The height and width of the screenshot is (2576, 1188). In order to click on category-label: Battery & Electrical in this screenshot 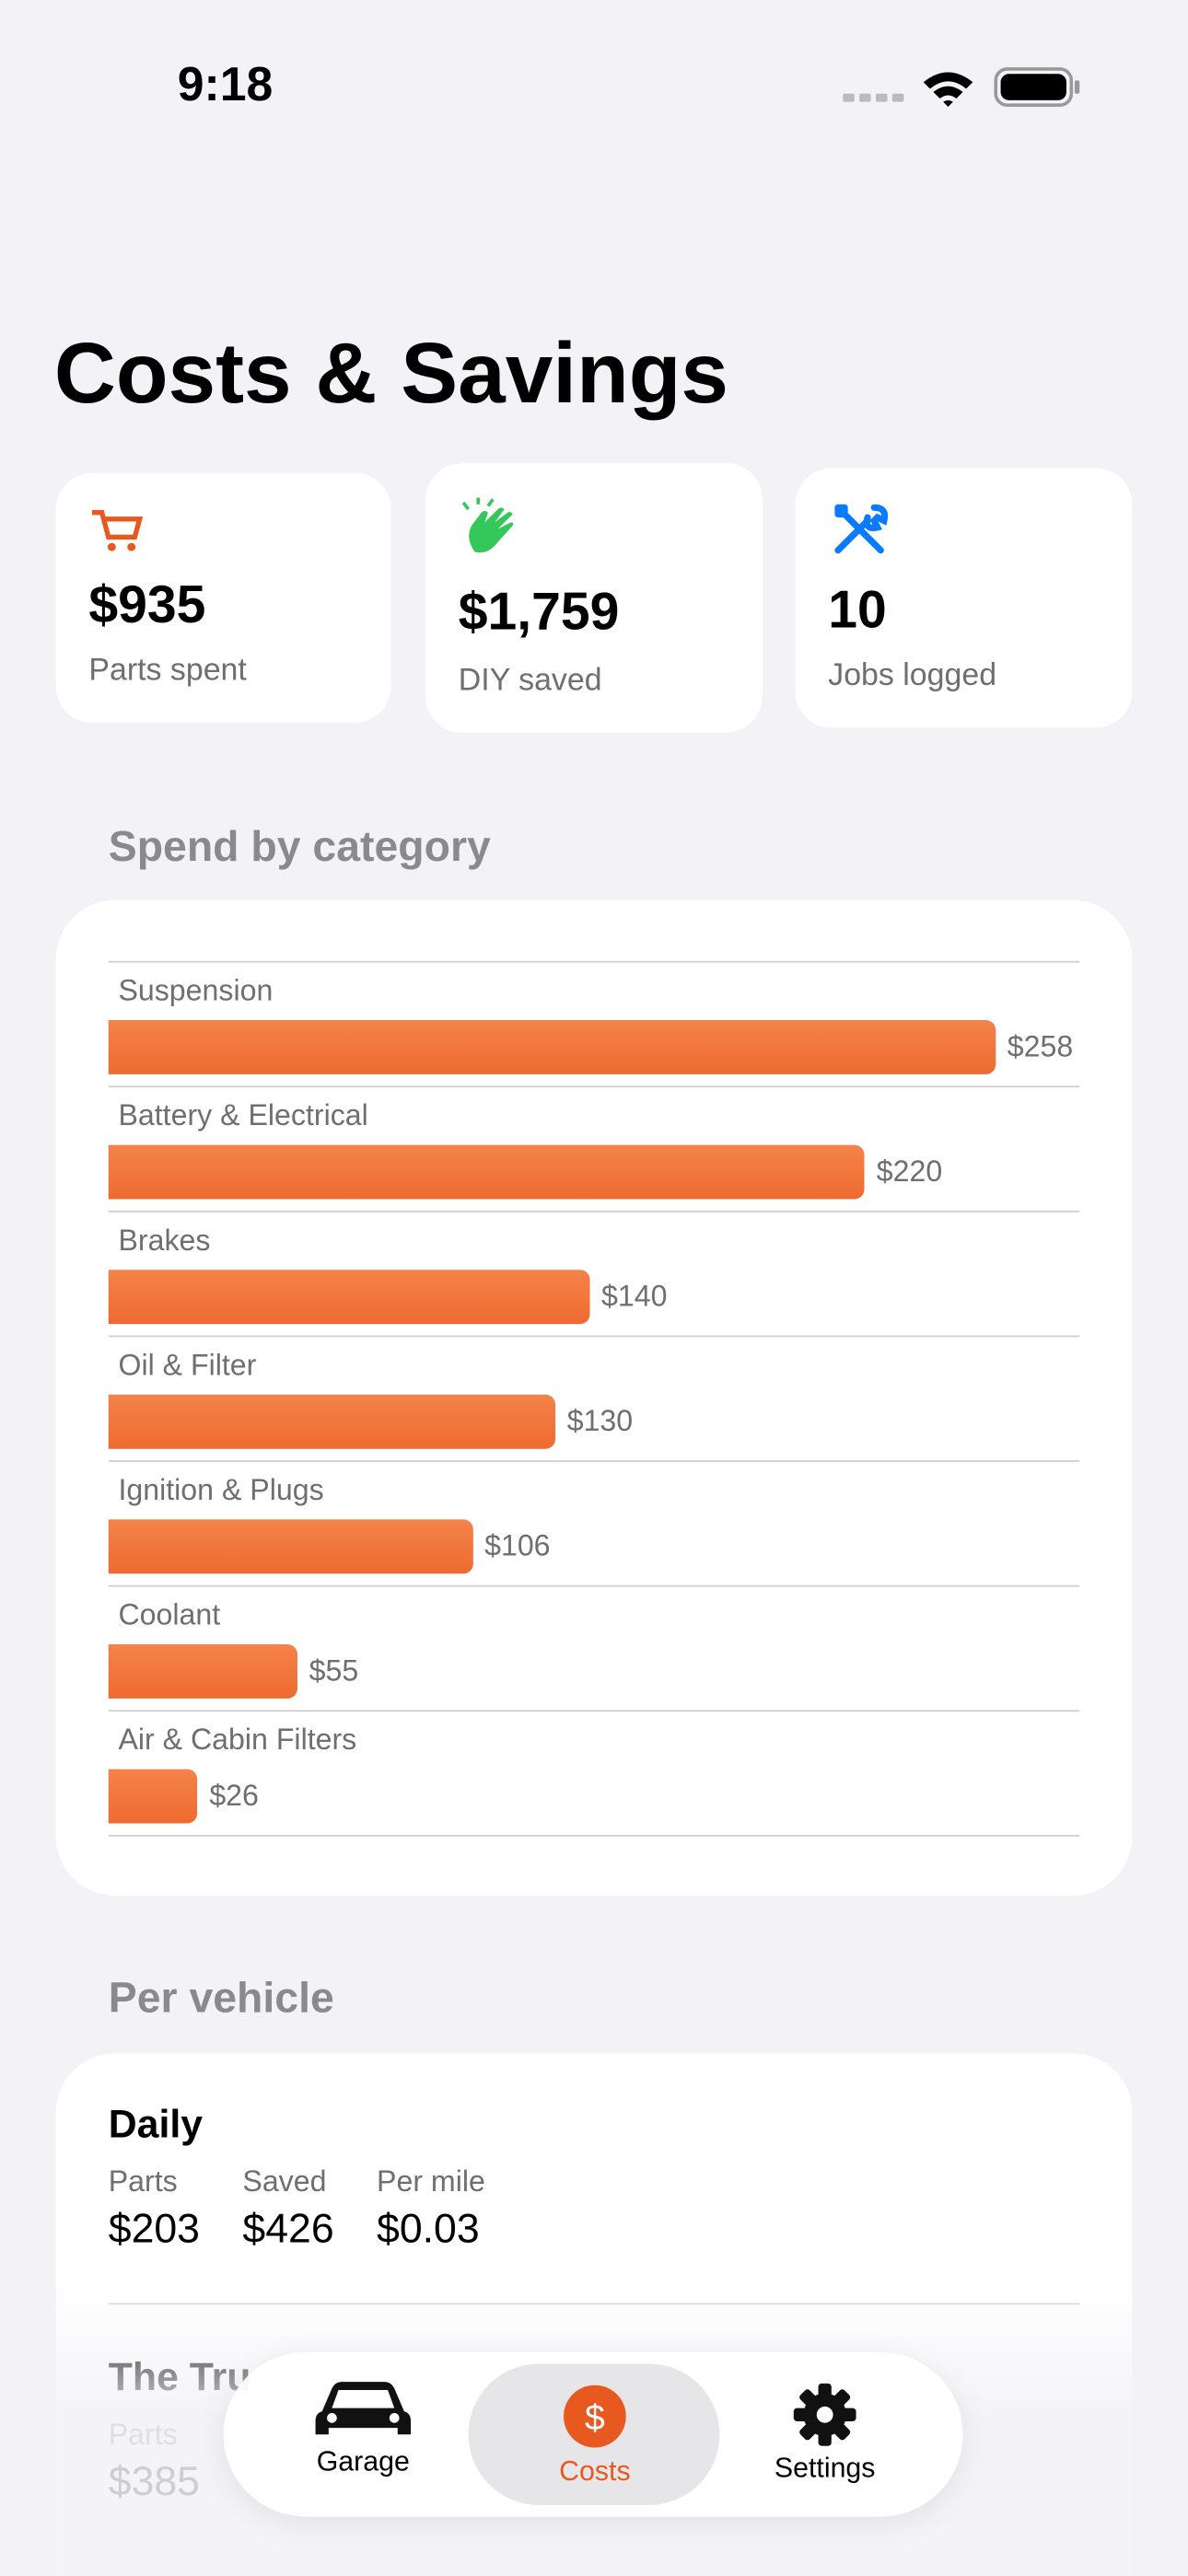, I will do `click(243, 1115)`.